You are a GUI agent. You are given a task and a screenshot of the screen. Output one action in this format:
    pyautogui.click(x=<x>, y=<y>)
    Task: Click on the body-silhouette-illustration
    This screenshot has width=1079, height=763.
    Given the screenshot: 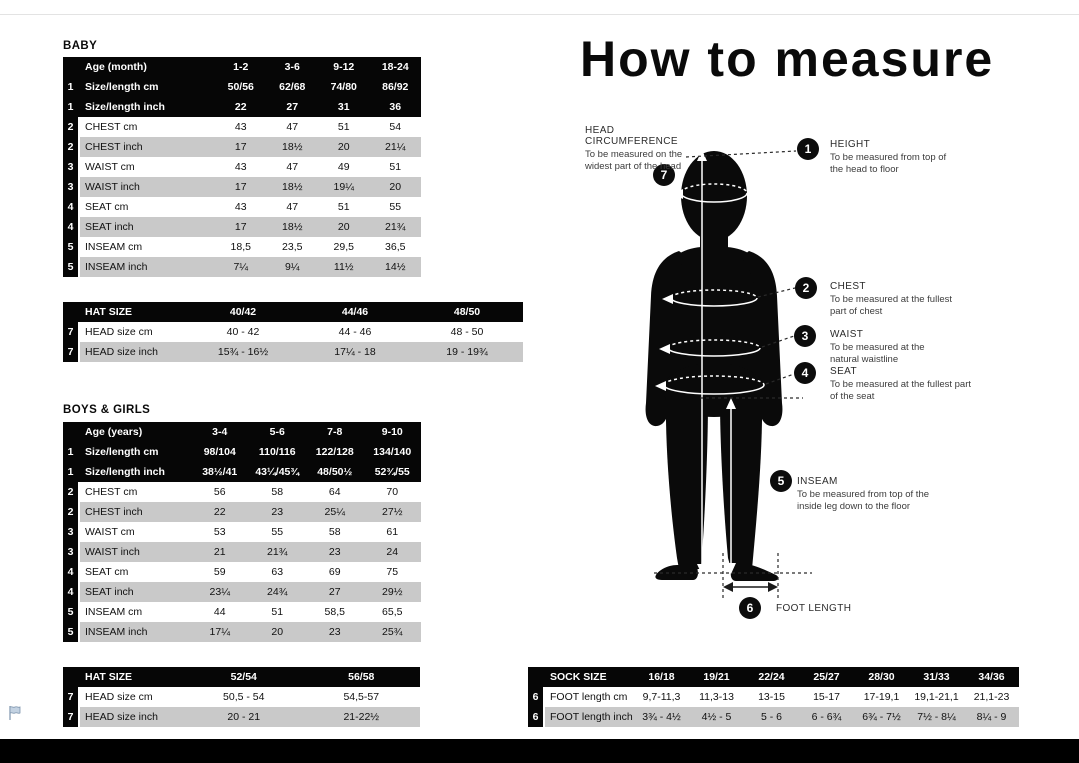 What is the action you would take?
    pyautogui.click(x=728, y=375)
    